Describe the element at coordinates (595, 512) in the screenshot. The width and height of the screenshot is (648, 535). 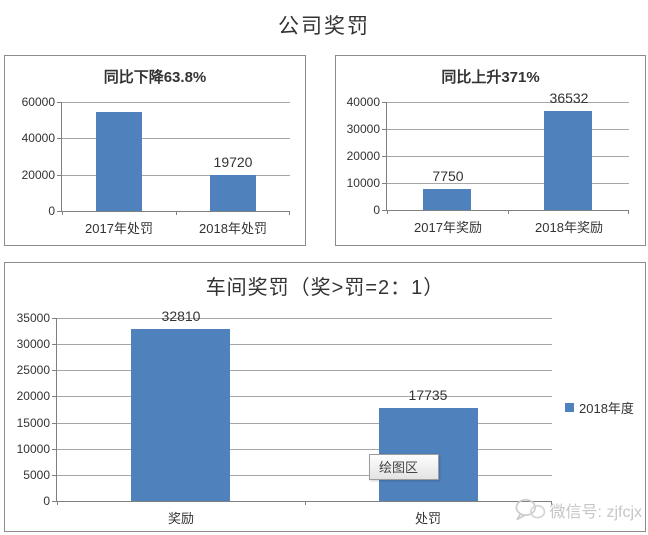
I see `watermark-text: 微信号: zjfcjx` at that location.